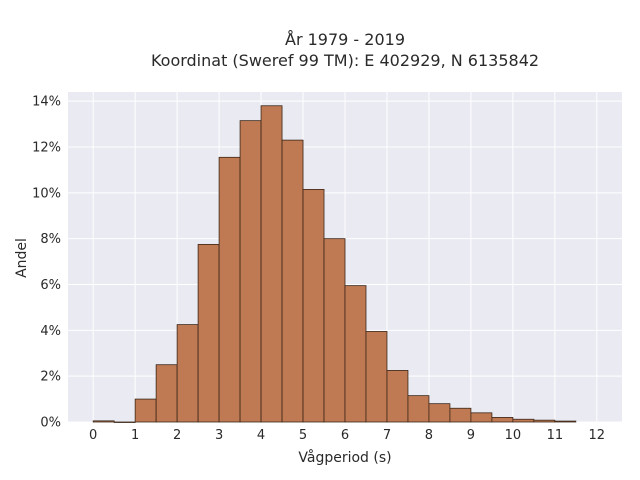 The height and width of the screenshot is (480, 640). Describe the element at coordinates (50, 423) in the screenshot. I see `y-tick-label: 0%` at that location.